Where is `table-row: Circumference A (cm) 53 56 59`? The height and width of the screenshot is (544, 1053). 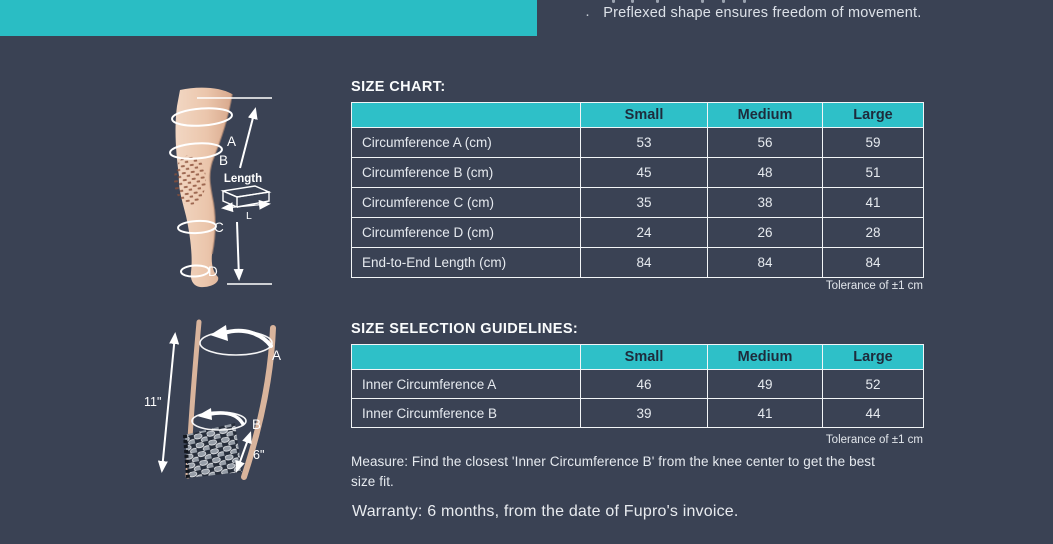 table-row: Circumference A (cm) 53 56 59 is located at coordinates (637, 142).